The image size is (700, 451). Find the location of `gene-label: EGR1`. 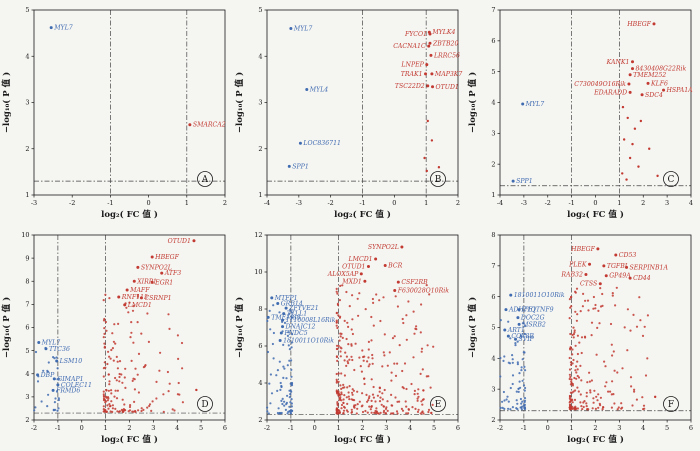

gene-label: EGR1 is located at coordinates (163, 282).